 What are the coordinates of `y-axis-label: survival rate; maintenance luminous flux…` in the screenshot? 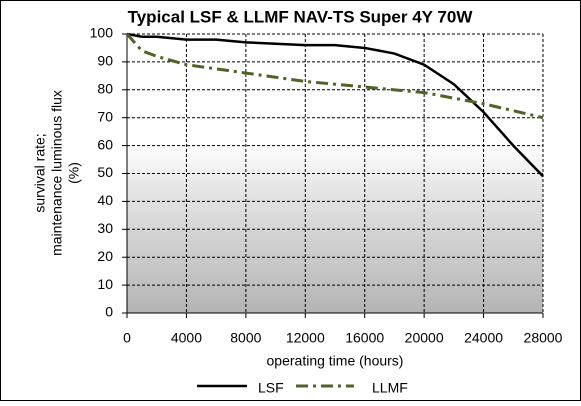 It's located at (57, 173).